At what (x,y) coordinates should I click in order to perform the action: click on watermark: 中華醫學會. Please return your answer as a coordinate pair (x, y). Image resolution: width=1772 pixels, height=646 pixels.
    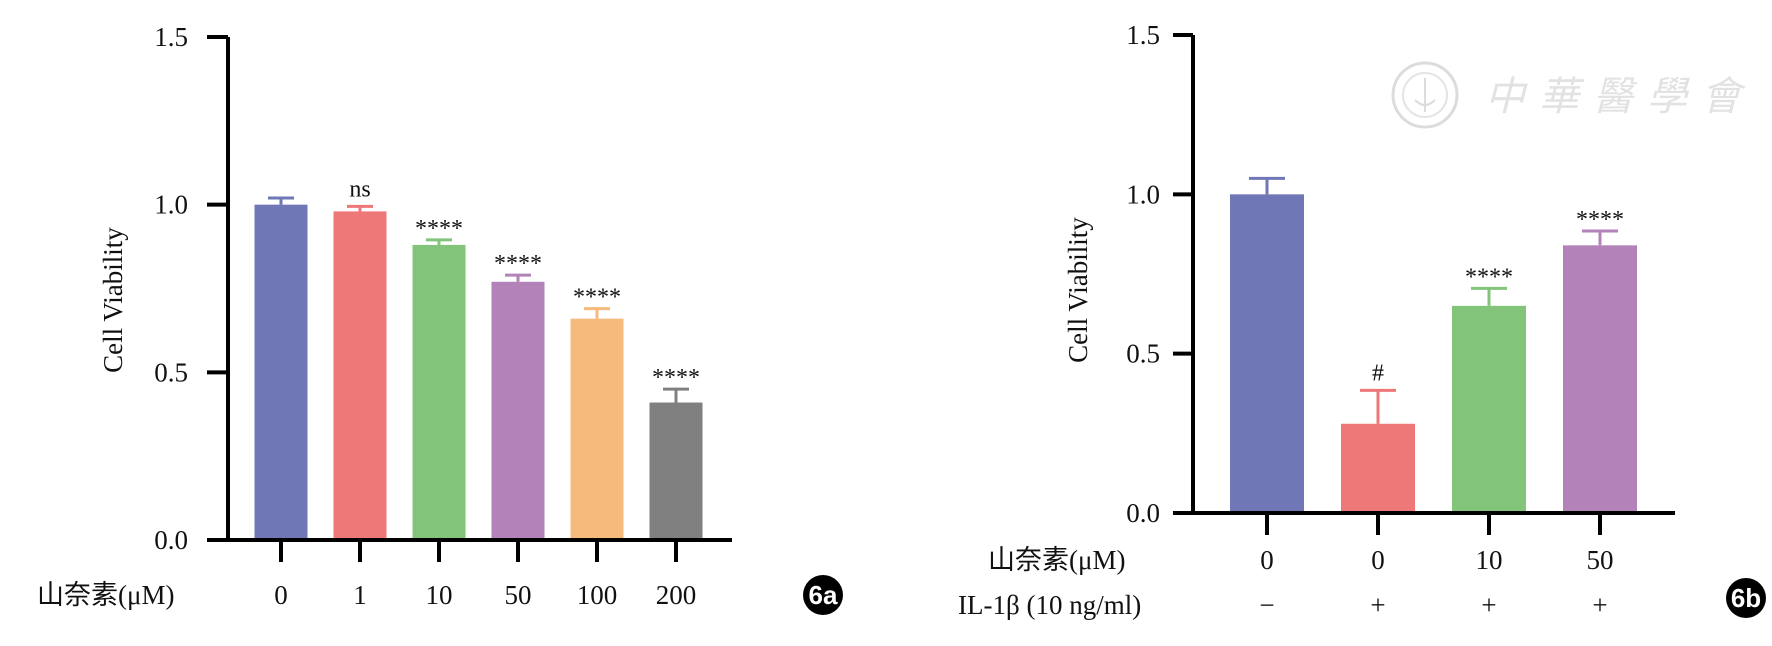
    Looking at the image, I should click on (1573, 95).